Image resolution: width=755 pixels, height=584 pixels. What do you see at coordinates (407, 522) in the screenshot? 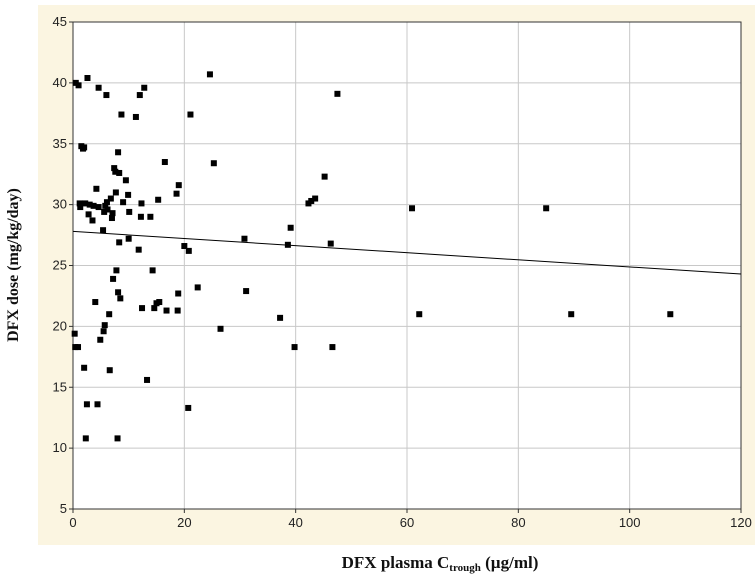
I see `x-tick-label: 60` at bounding box center [407, 522].